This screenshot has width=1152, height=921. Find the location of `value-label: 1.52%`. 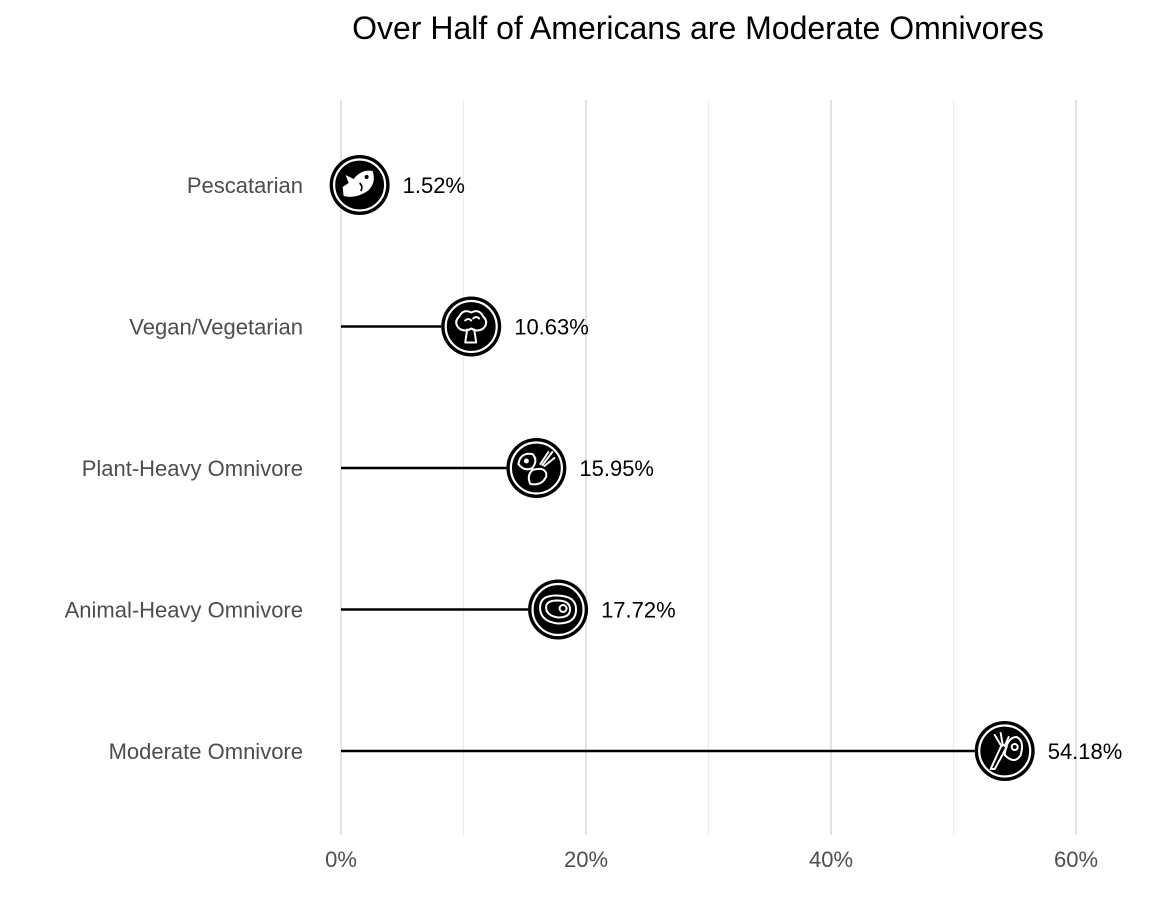

value-label: 1.52% is located at coordinates (434, 185).